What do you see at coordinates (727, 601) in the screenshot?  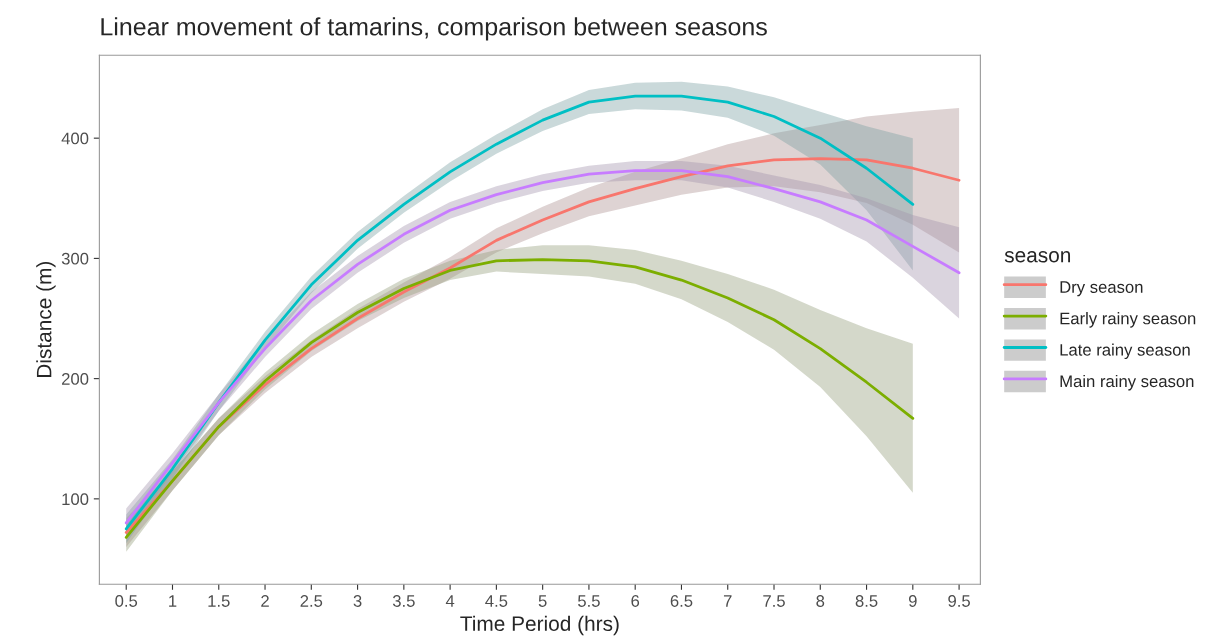 I see `x-tick-label: 7` at bounding box center [727, 601].